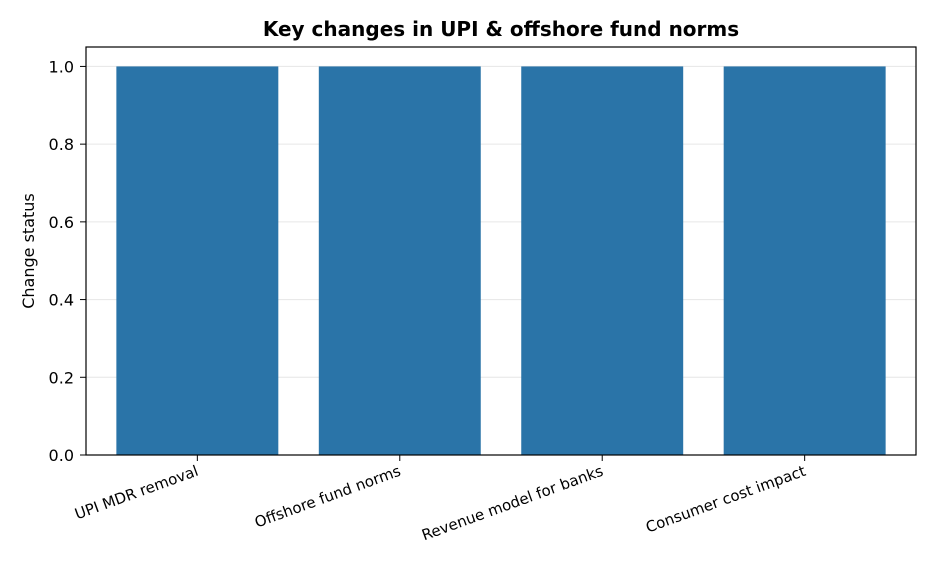  What do you see at coordinates (197, 260) in the screenshot?
I see `bar-upi-mdr-removal` at bounding box center [197, 260].